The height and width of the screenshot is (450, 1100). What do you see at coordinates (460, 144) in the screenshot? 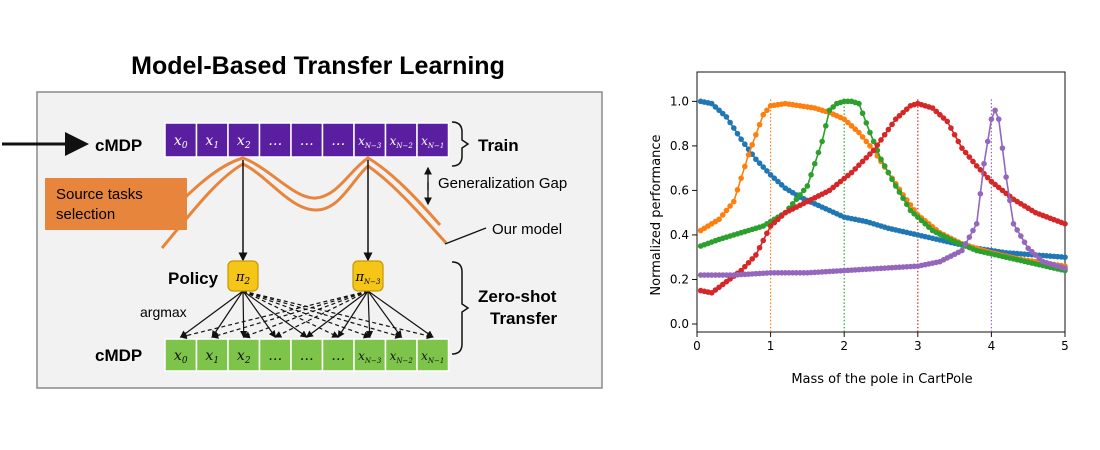
I see `train-bracket` at bounding box center [460, 144].